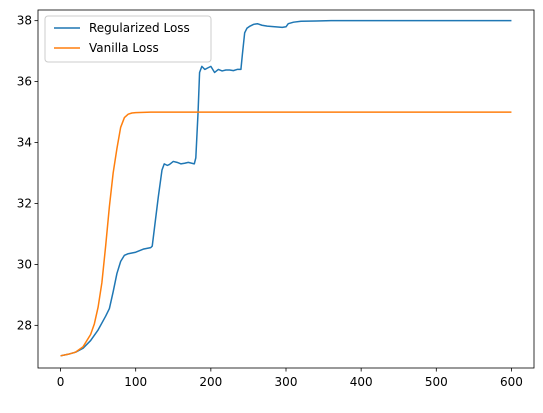 The width and height of the screenshot is (543, 413). I want to click on y-tick-label: 28, so click(24, 325).